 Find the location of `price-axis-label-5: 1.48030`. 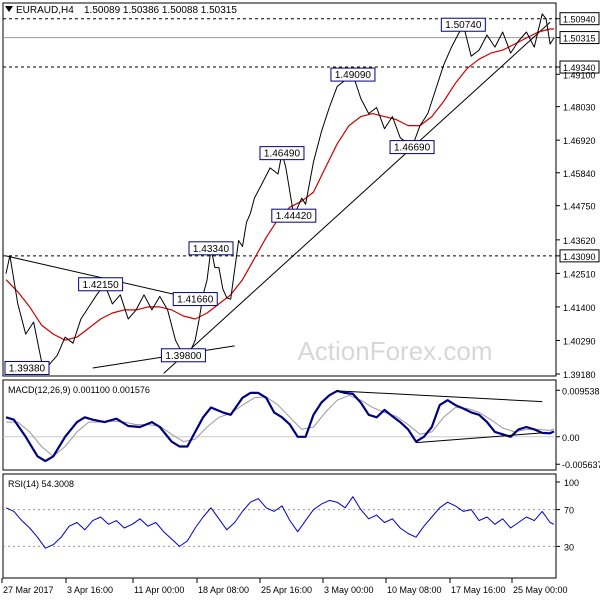

price-axis-label-5: 1.48030 is located at coordinates (579, 108).